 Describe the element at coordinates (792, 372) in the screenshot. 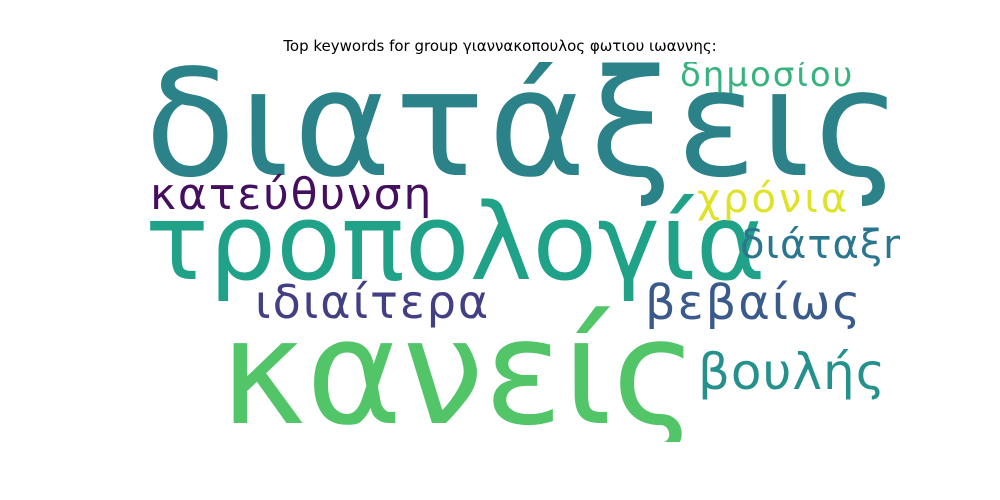

I see `keyword-voulis: βουλής` at that location.